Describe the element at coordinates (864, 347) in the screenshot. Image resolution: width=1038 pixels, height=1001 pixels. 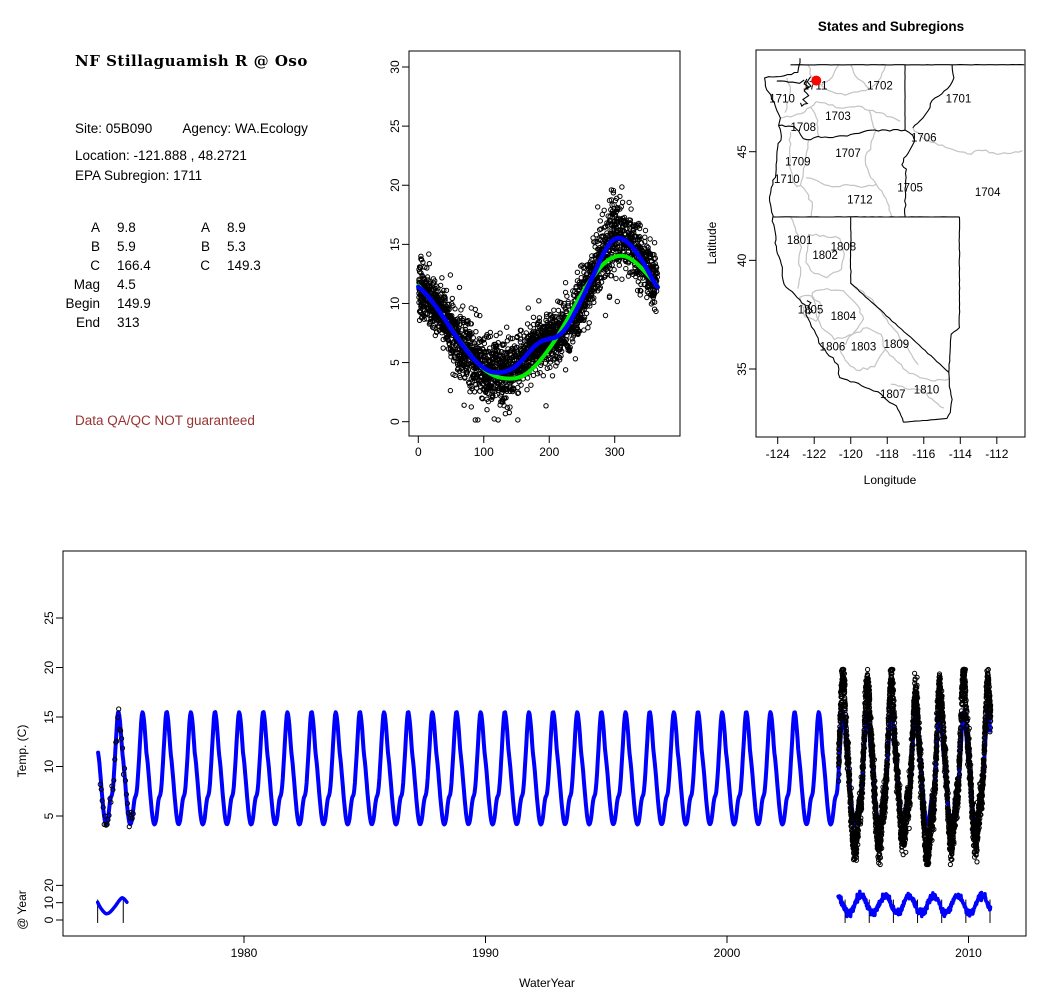
I see `subregion-label: 1803` at that location.